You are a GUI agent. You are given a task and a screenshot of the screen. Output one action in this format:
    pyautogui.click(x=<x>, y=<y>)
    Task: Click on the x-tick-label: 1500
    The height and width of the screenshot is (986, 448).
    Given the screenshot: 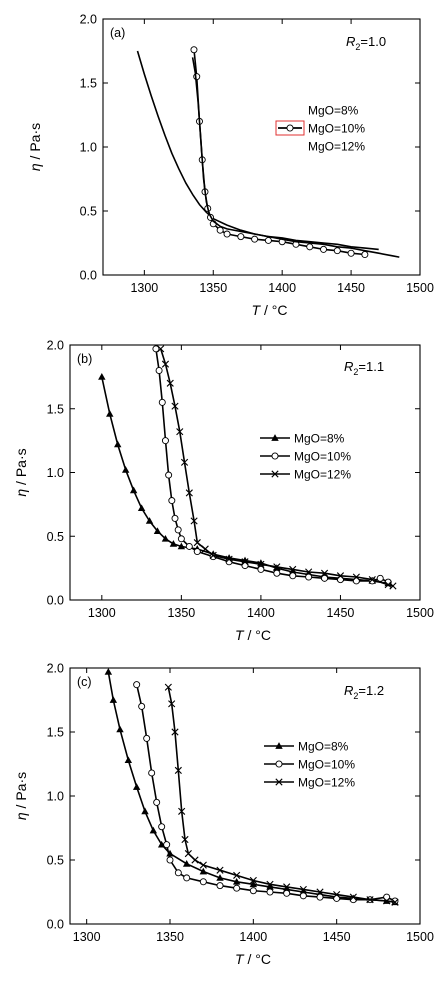 What is the action you would take?
    pyautogui.click(x=420, y=288)
    